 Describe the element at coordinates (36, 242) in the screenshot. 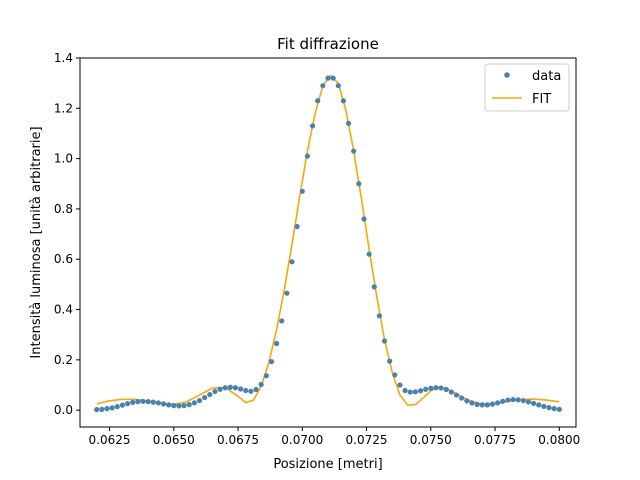

I see `y-axis-label: Intensità luminosa [unità arbitrarie]` at that location.